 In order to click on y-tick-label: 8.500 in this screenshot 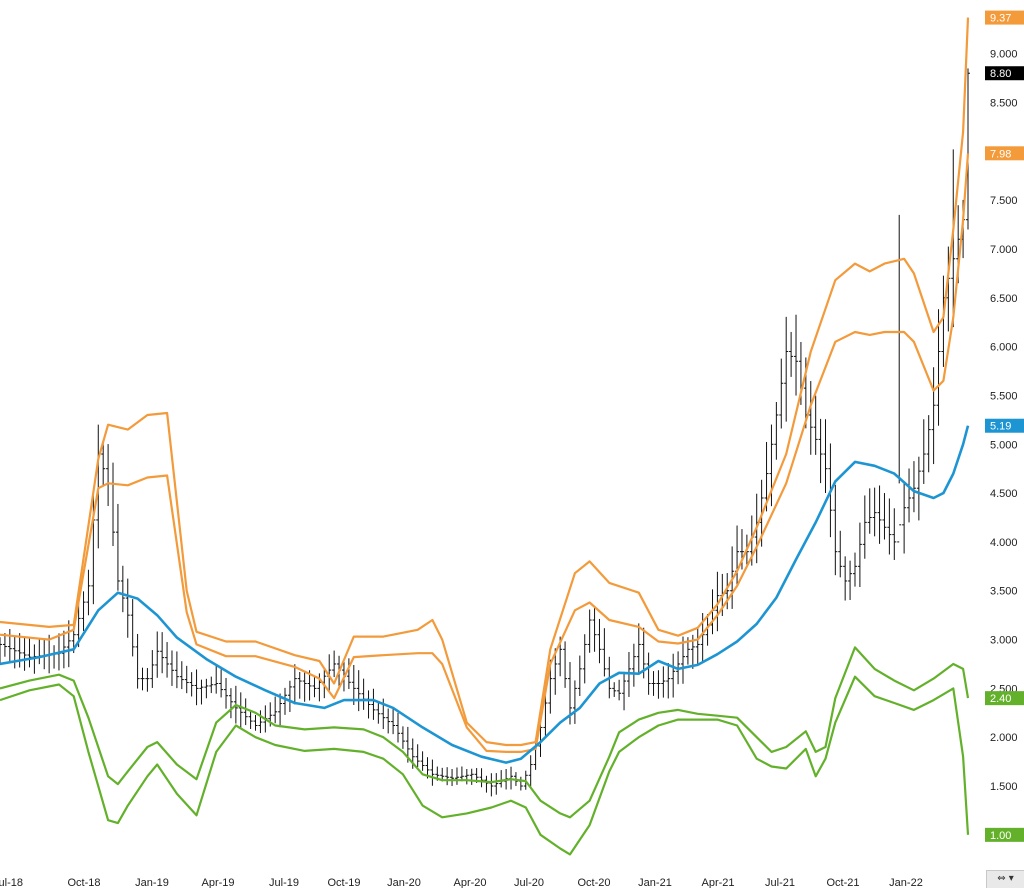, I will do `click(1004, 104)`.